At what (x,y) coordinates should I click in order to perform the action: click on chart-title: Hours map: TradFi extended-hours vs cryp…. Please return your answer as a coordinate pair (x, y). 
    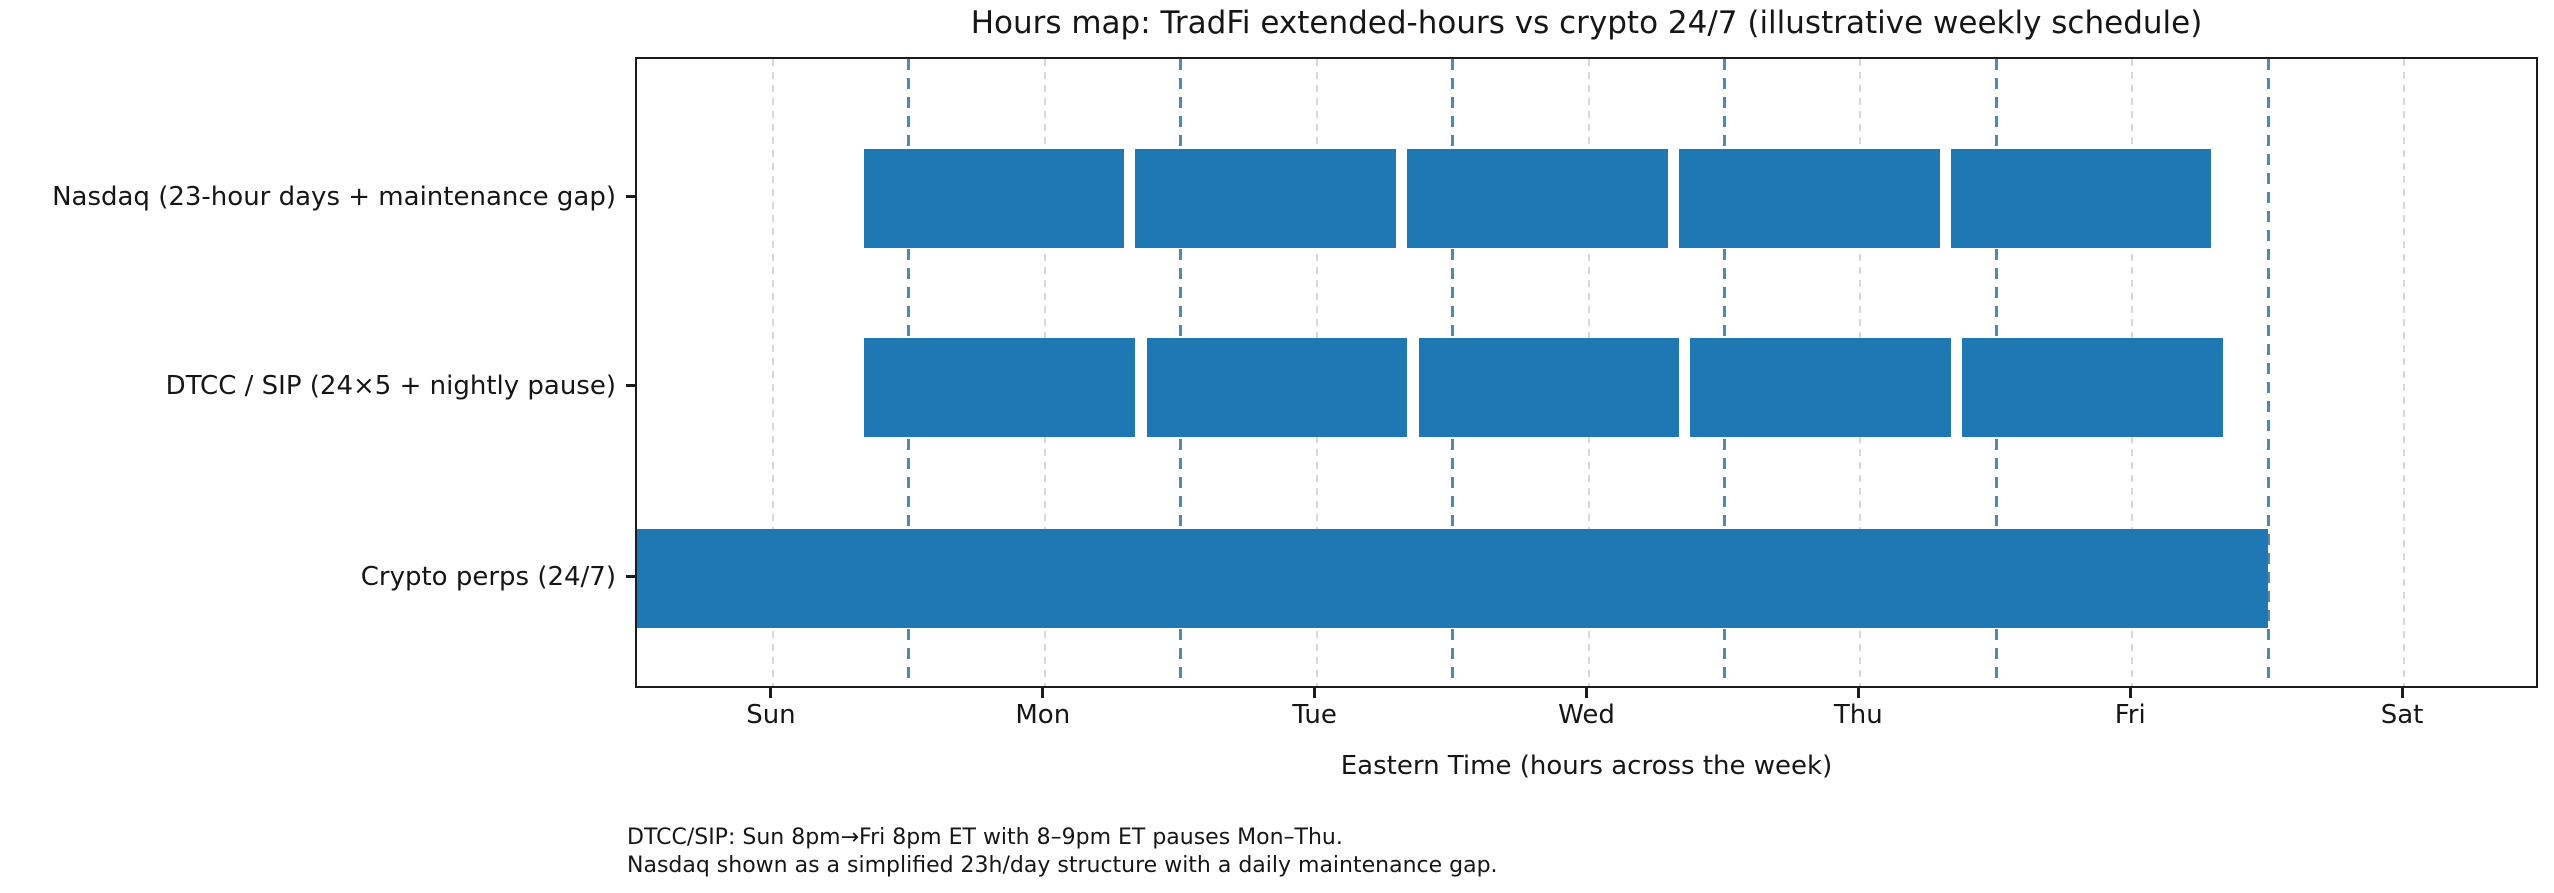
    Looking at the image, I should click on (1586, 23).